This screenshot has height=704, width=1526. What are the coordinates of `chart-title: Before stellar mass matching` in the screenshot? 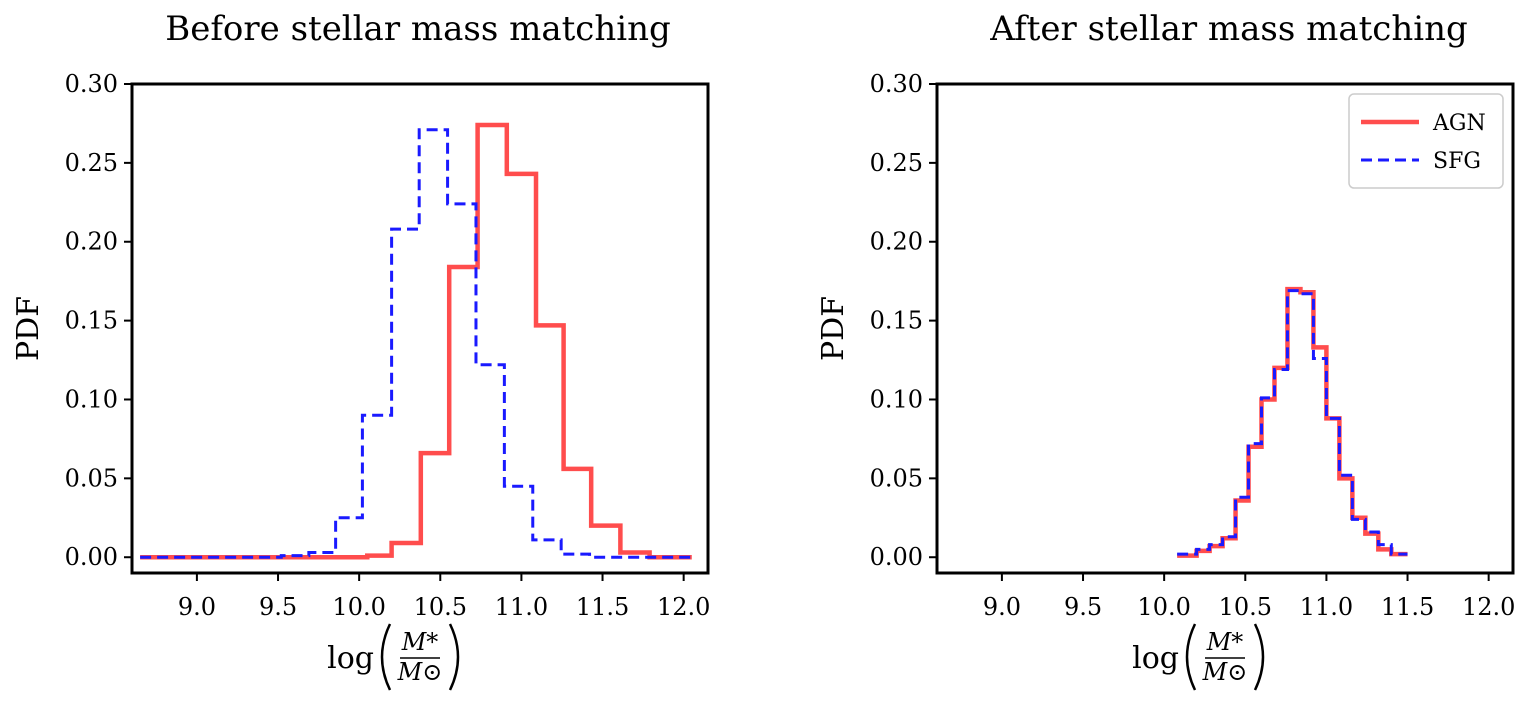 It's located at (418, 29).